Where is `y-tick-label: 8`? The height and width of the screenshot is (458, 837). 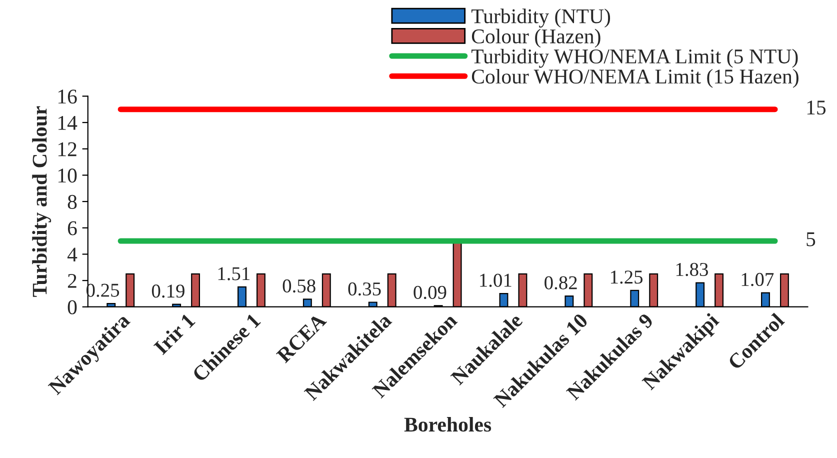
y-tick-label: 8 is located at coordinates (72, 201).